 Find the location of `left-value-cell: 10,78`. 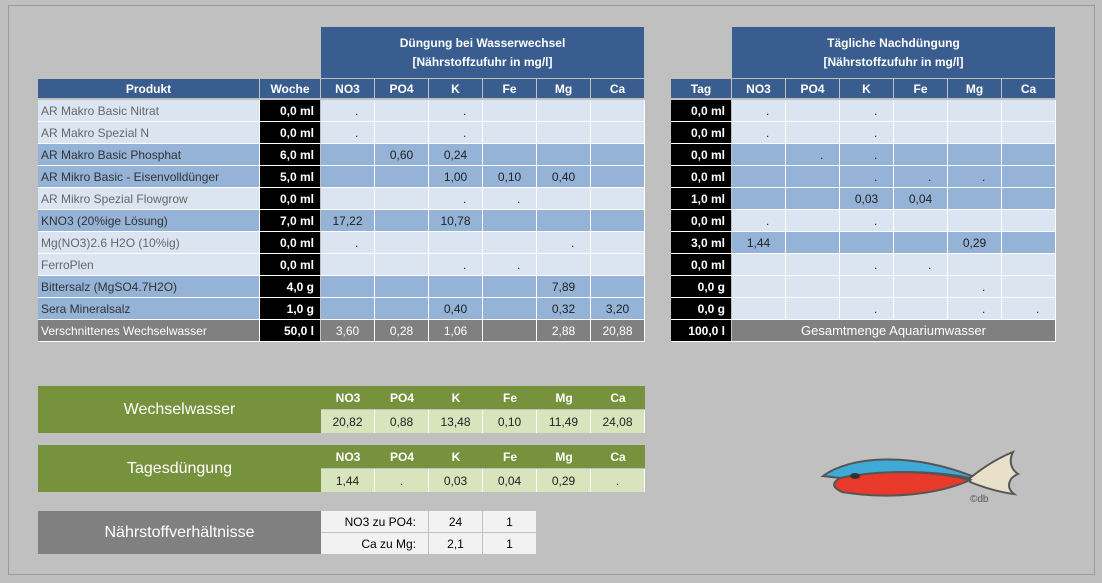

left-value-cell: 10,78 is located at coordinates (456, 221).